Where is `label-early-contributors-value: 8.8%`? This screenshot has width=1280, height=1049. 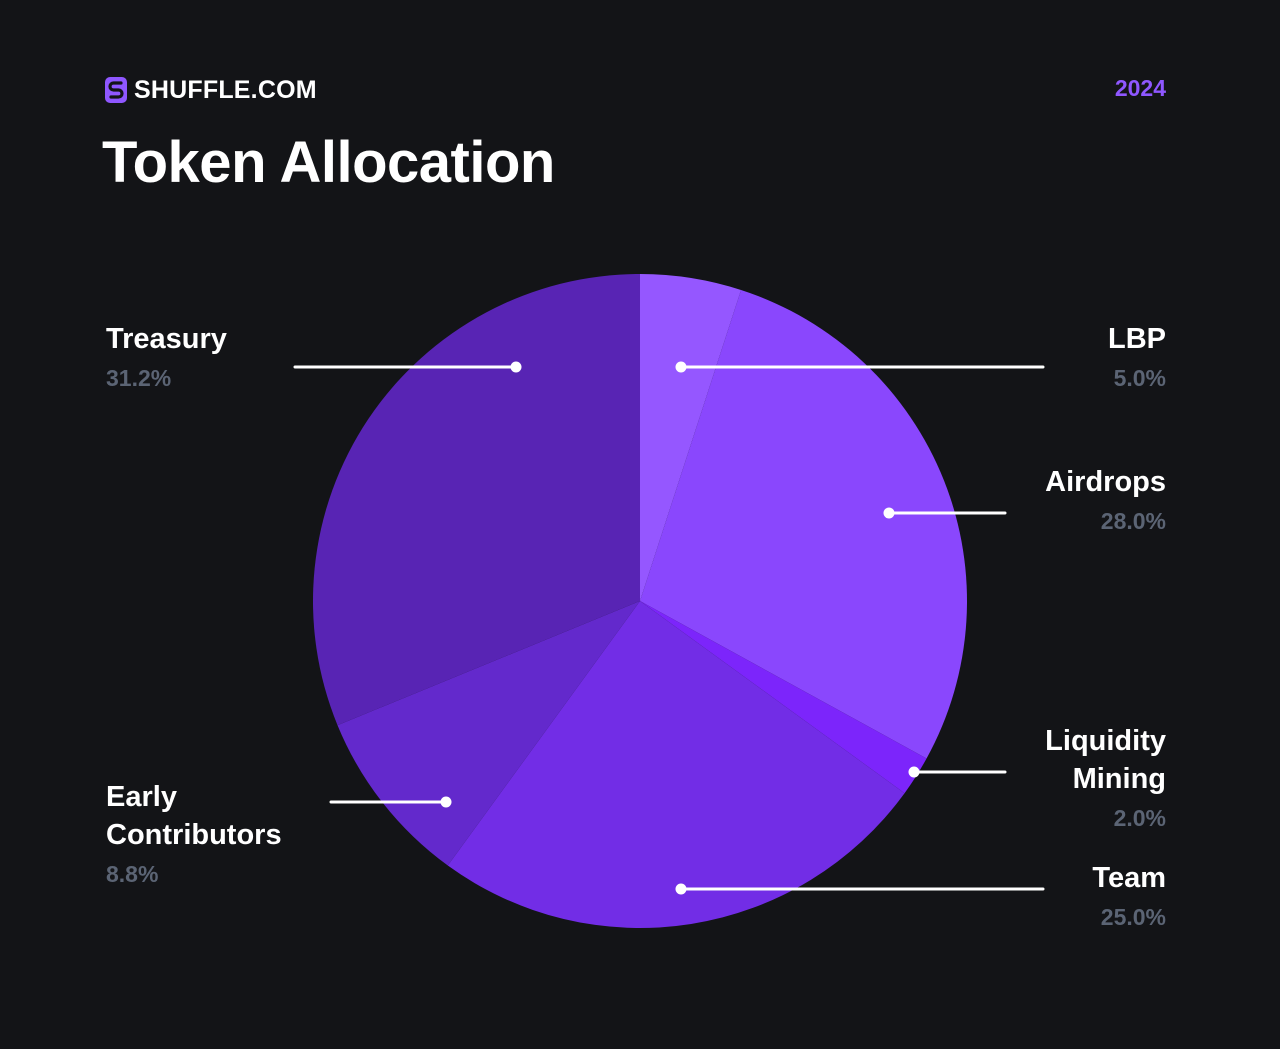
label-early-contributors-value: 8.8% is located at coordinates (132, 874).